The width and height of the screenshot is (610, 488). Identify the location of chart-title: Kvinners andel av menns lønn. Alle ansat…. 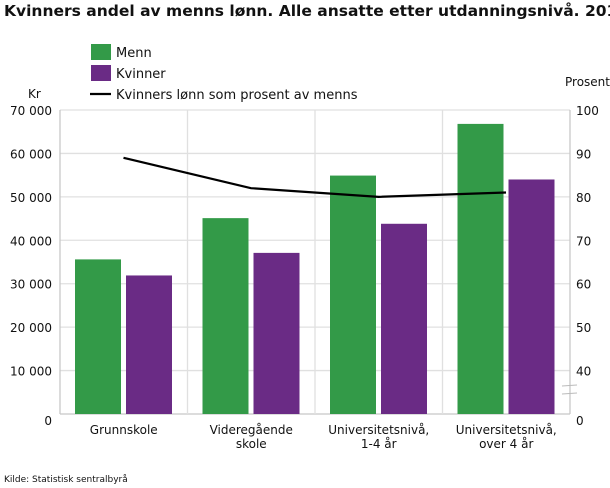
(307, 10).